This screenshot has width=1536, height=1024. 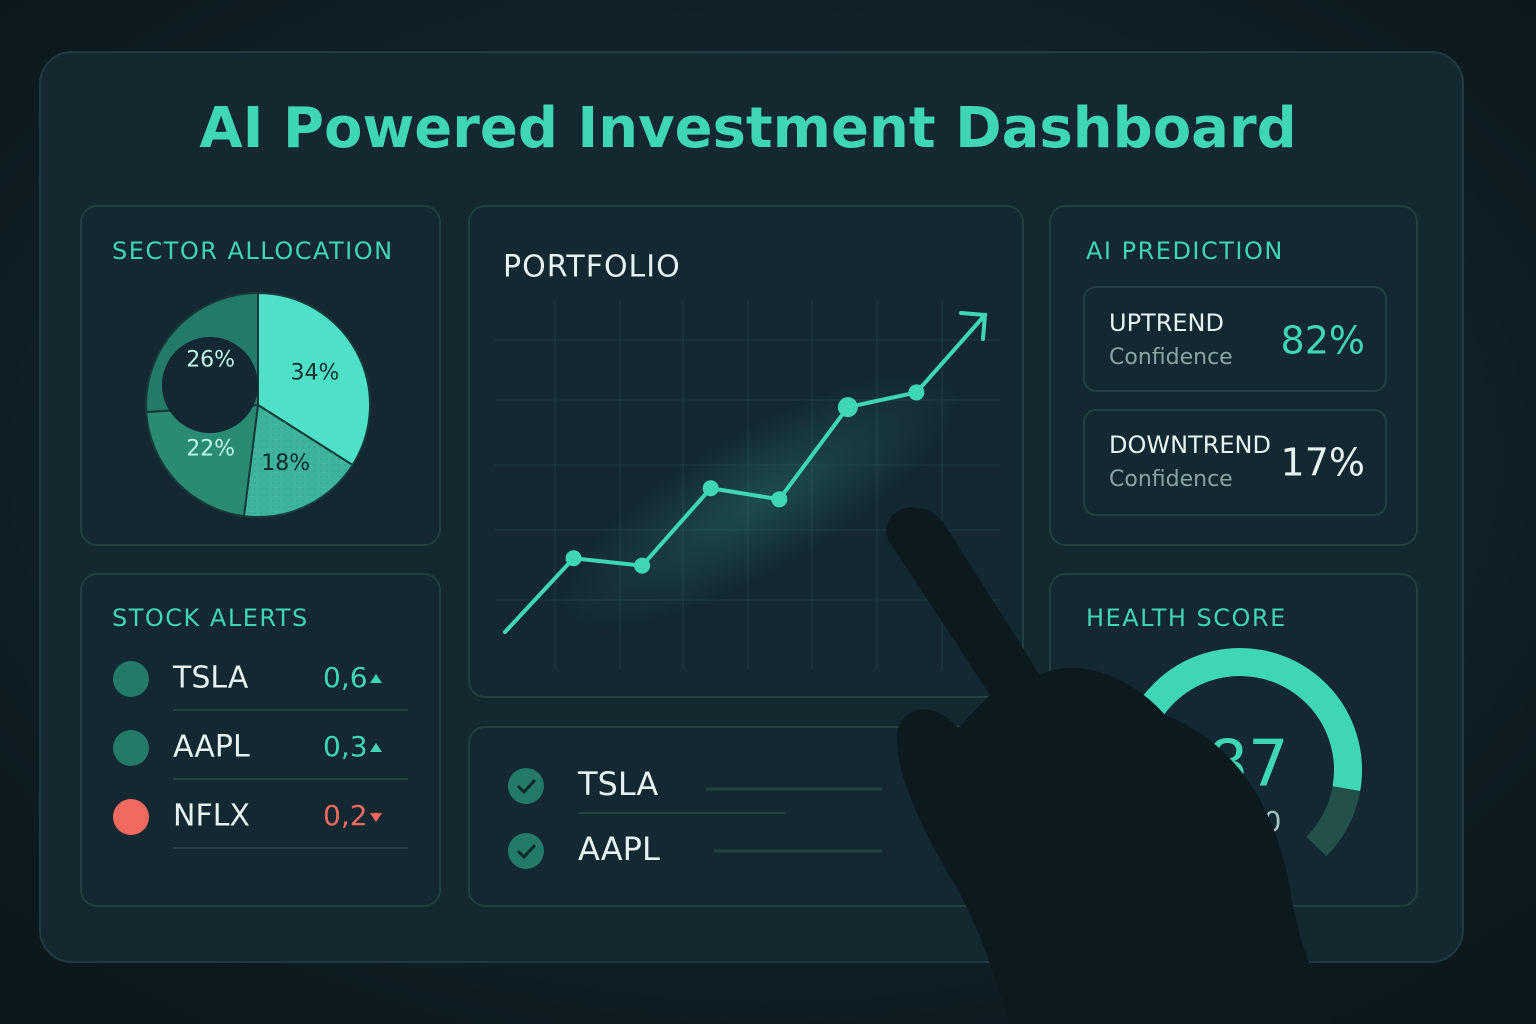 What do you see at coordinates (617, 784) in the screenshot?
I see `watchlist-ticker: TSLA` at bounding box center [617, 784].